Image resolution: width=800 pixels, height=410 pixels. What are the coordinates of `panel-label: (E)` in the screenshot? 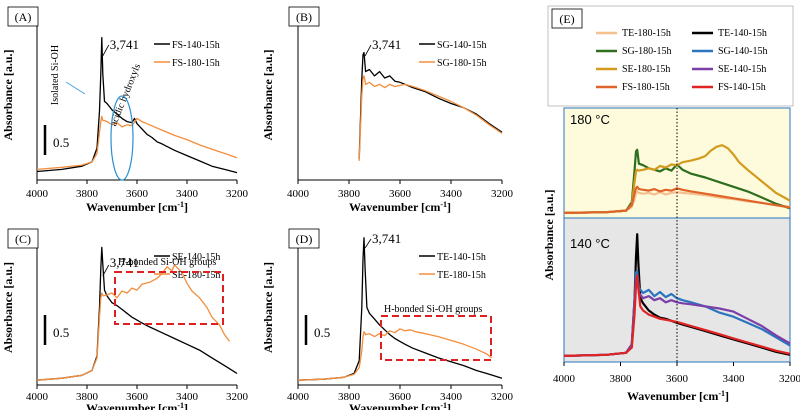 It's located at (566, 19).